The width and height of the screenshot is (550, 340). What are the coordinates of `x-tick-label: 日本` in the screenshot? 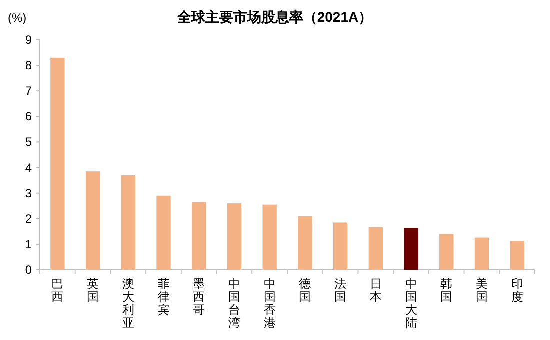 It's located at (376, 290).